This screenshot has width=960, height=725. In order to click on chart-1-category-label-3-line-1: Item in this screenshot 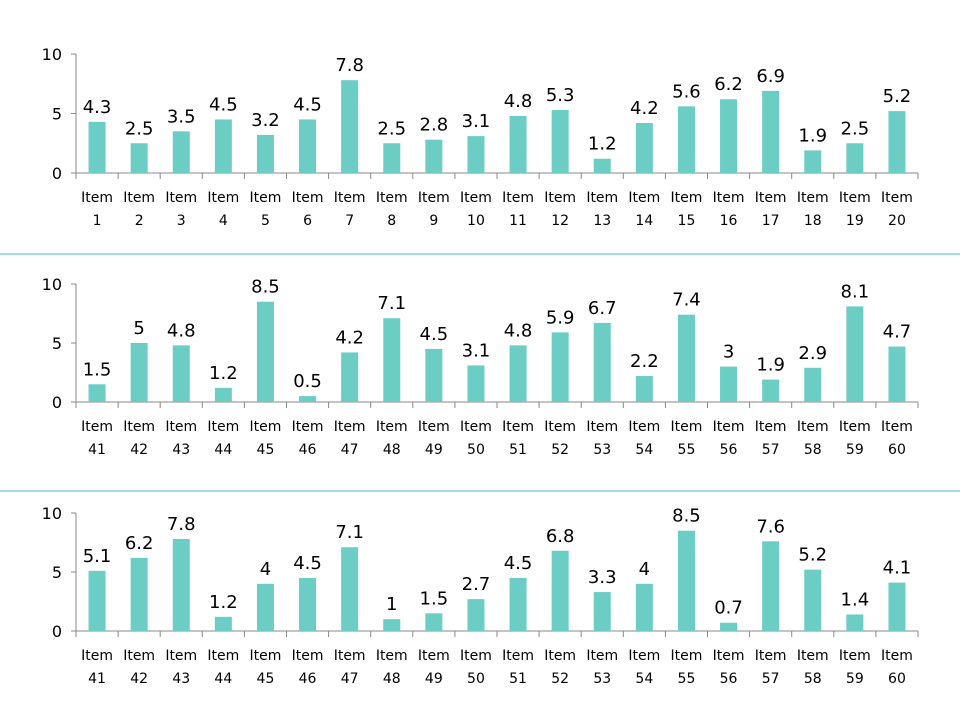, I will do `click(181, 198)`.